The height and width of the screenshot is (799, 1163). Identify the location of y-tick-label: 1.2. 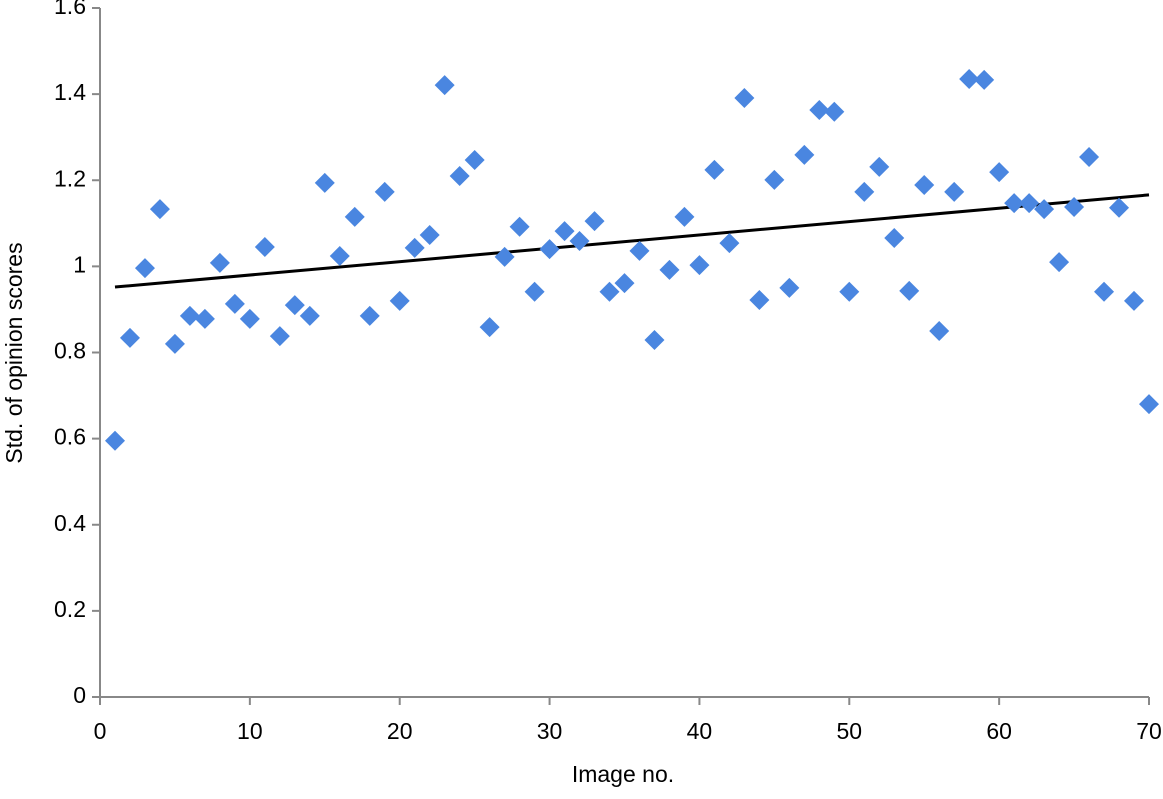
(70, 178).